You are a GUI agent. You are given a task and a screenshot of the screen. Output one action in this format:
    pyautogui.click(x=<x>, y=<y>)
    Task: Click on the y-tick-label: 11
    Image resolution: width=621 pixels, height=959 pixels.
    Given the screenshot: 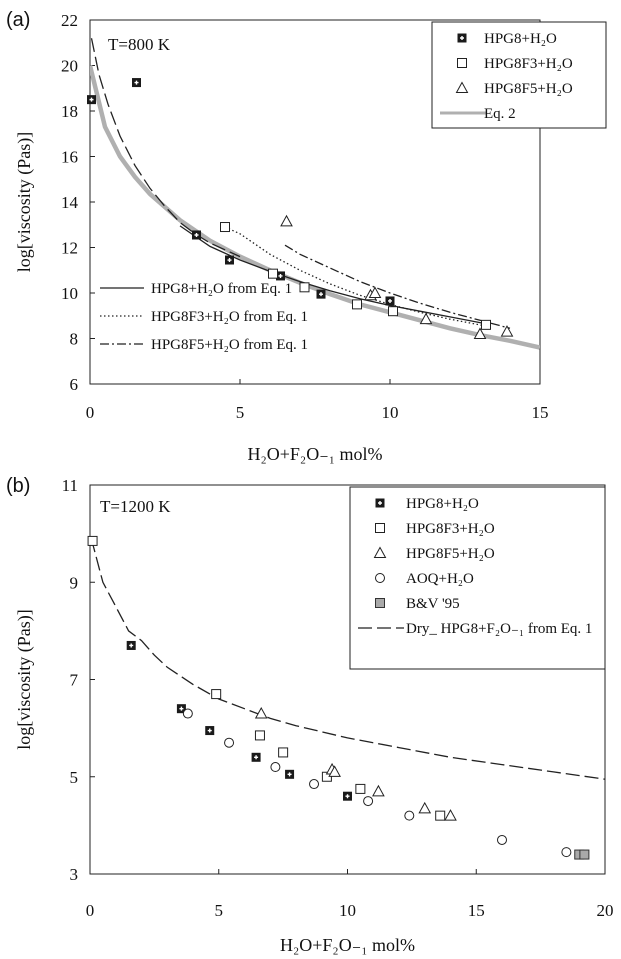 What is the action you would take?
    pyautogui.click(x=70, y=485)
    